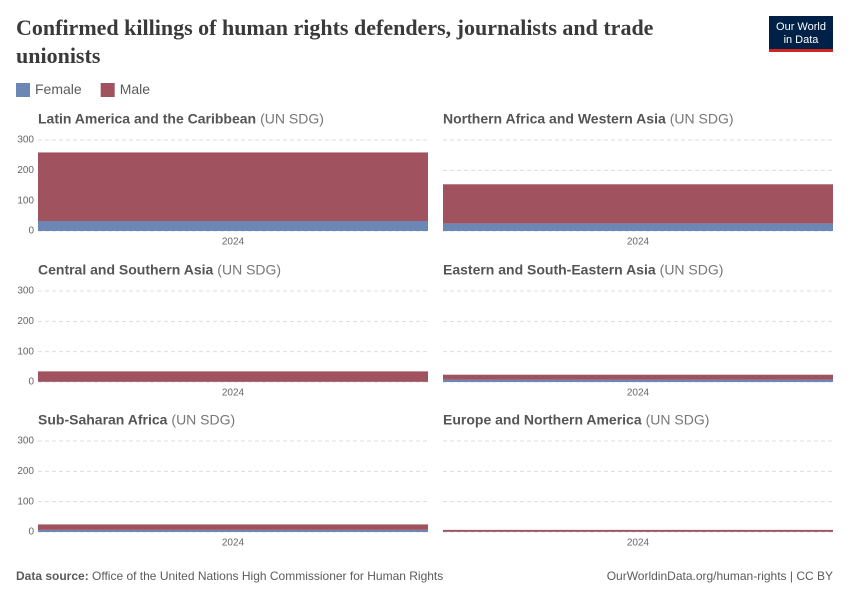  I want to click on logo-text: in Data, so click(802, 40).